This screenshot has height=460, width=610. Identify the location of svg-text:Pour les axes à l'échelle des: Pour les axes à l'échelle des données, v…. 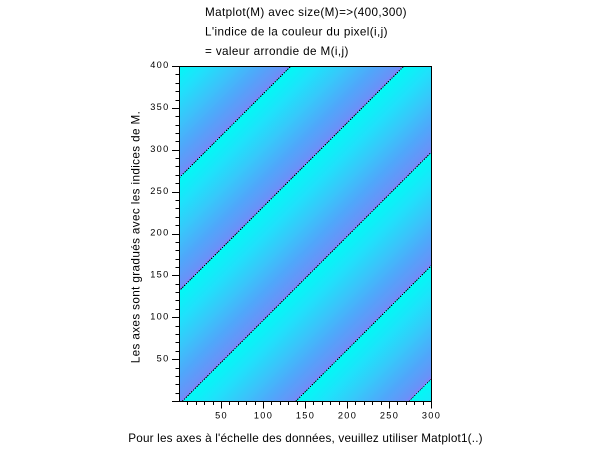
(305, 438).